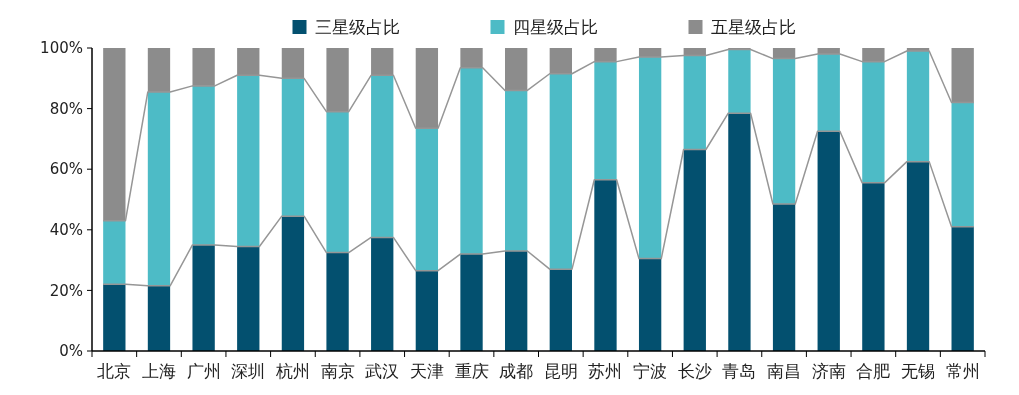 This screenshot has width=1019, height=395. Describe the element at coordinates (605, 371) in the screenshot. I see `x-tick-label: 苏州` at that location.